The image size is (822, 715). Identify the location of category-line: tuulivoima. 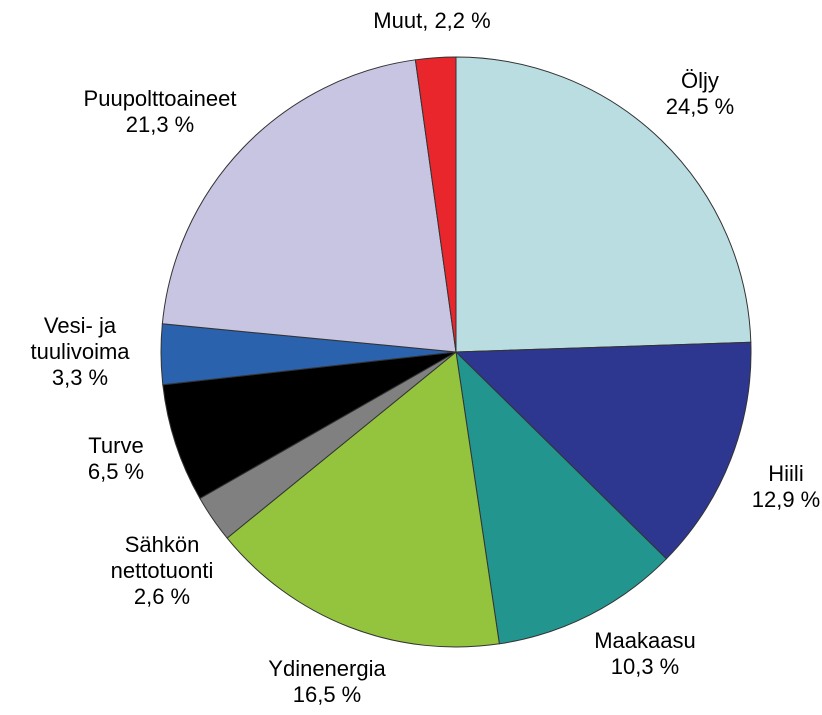
(80, 351).